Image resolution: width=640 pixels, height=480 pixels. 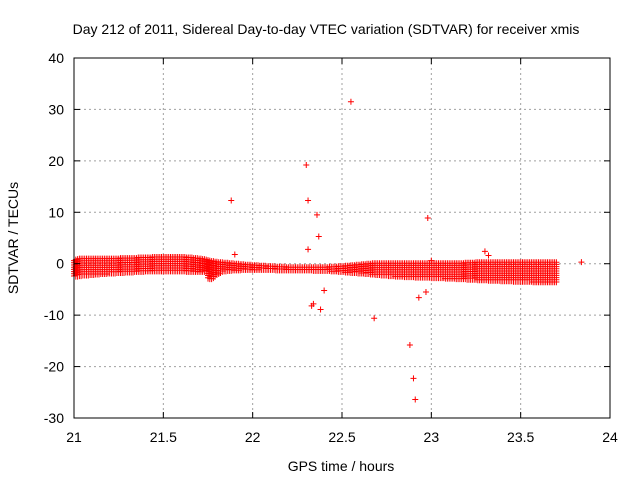 I want to click on x-tick-label: 24, so click(x=610, y=437).